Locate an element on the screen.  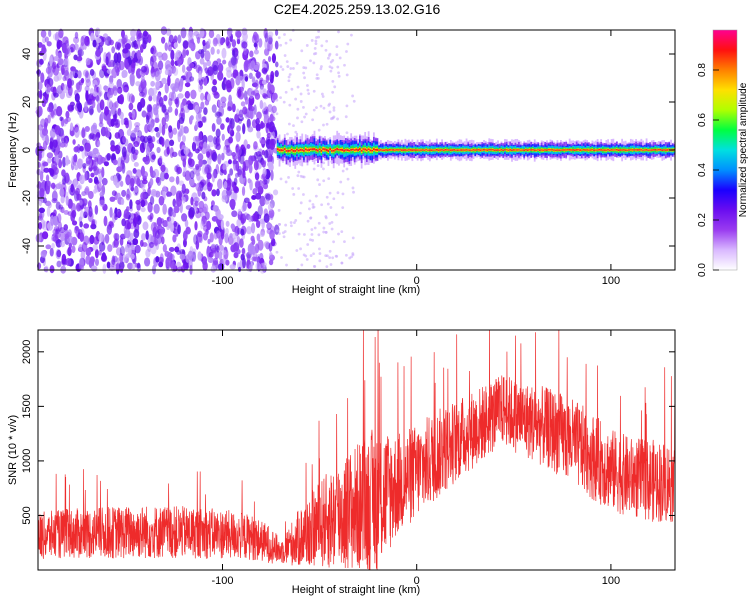
spectrogram-x-tick-label: -100 is located at coordinates (222, 281).